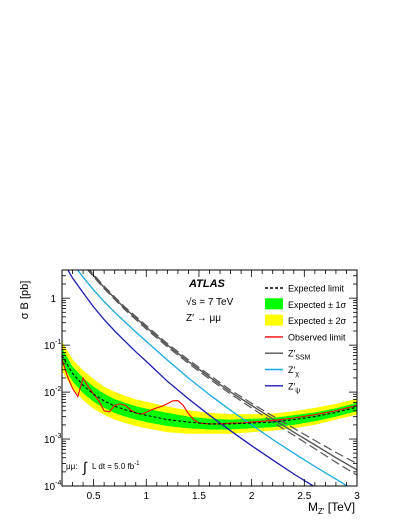 The width and height of the screenshot is (407, 527). Describe the element at coordinates (85, 467) in the screenshot. I see `integral-sign: ∫` at that location.